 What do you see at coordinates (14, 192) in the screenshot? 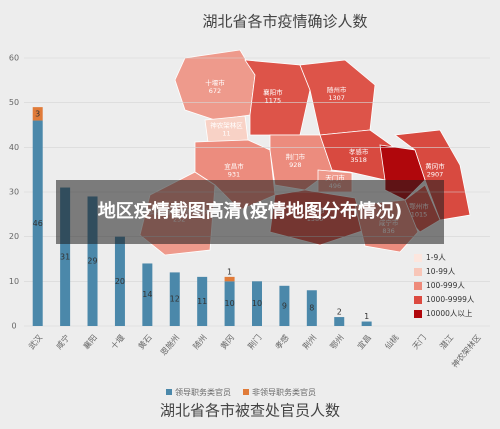
I see `y-tick-label: 30` at bounding box center [14, 192].